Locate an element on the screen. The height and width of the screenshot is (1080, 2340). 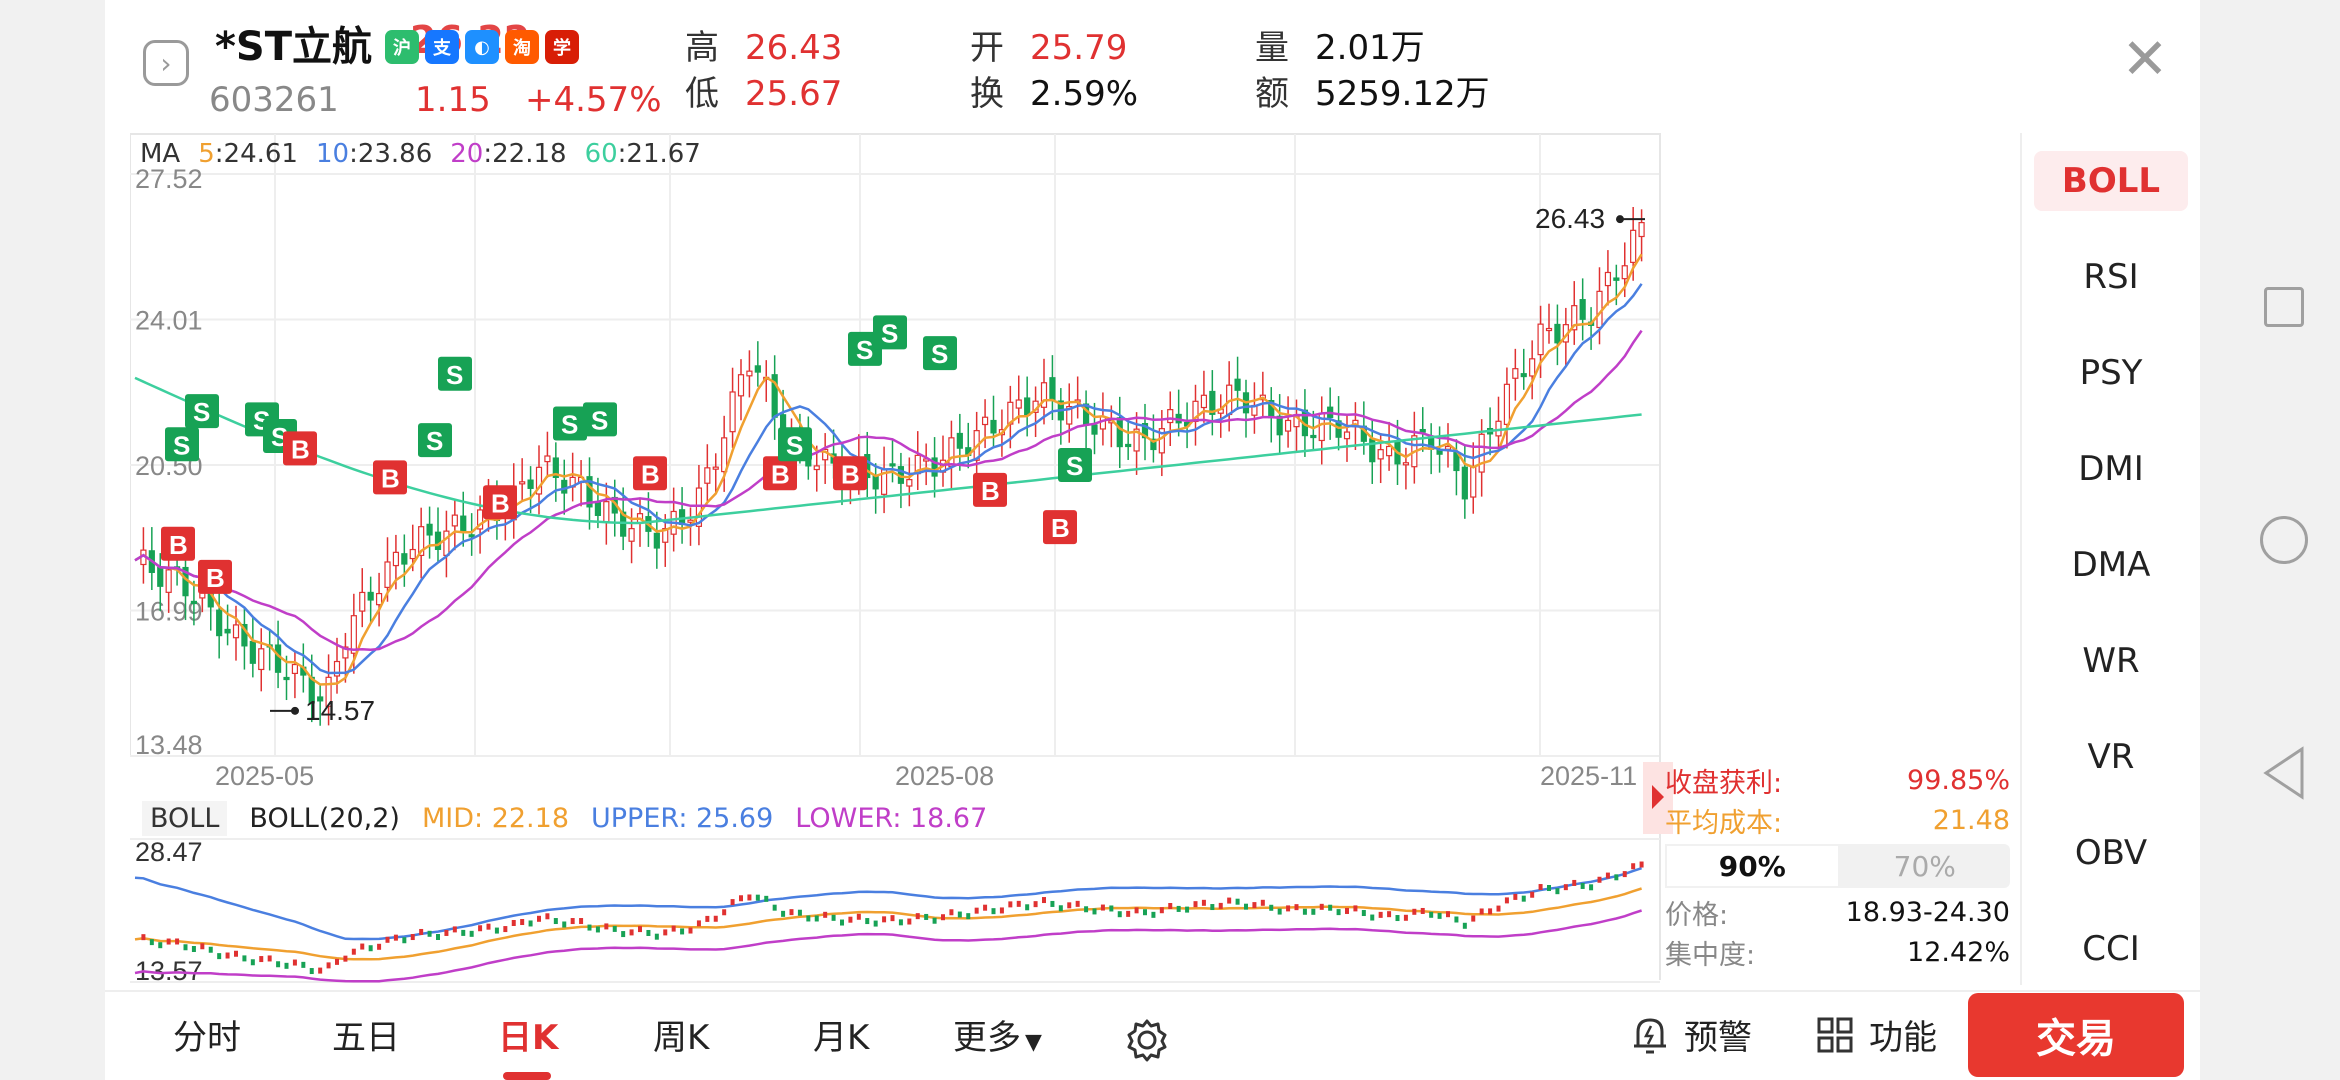
trade-button: 交易 is located at coordinates (2076, 1035).